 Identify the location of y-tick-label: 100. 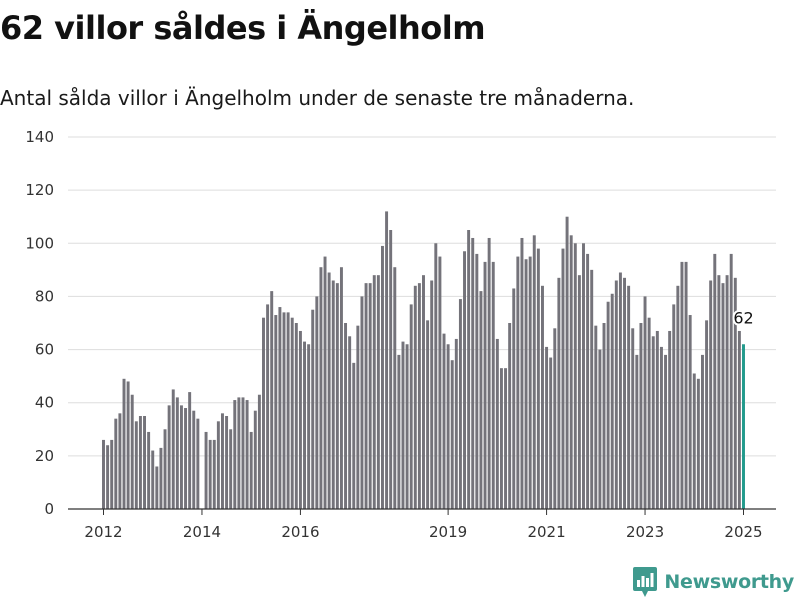
(39, 243).